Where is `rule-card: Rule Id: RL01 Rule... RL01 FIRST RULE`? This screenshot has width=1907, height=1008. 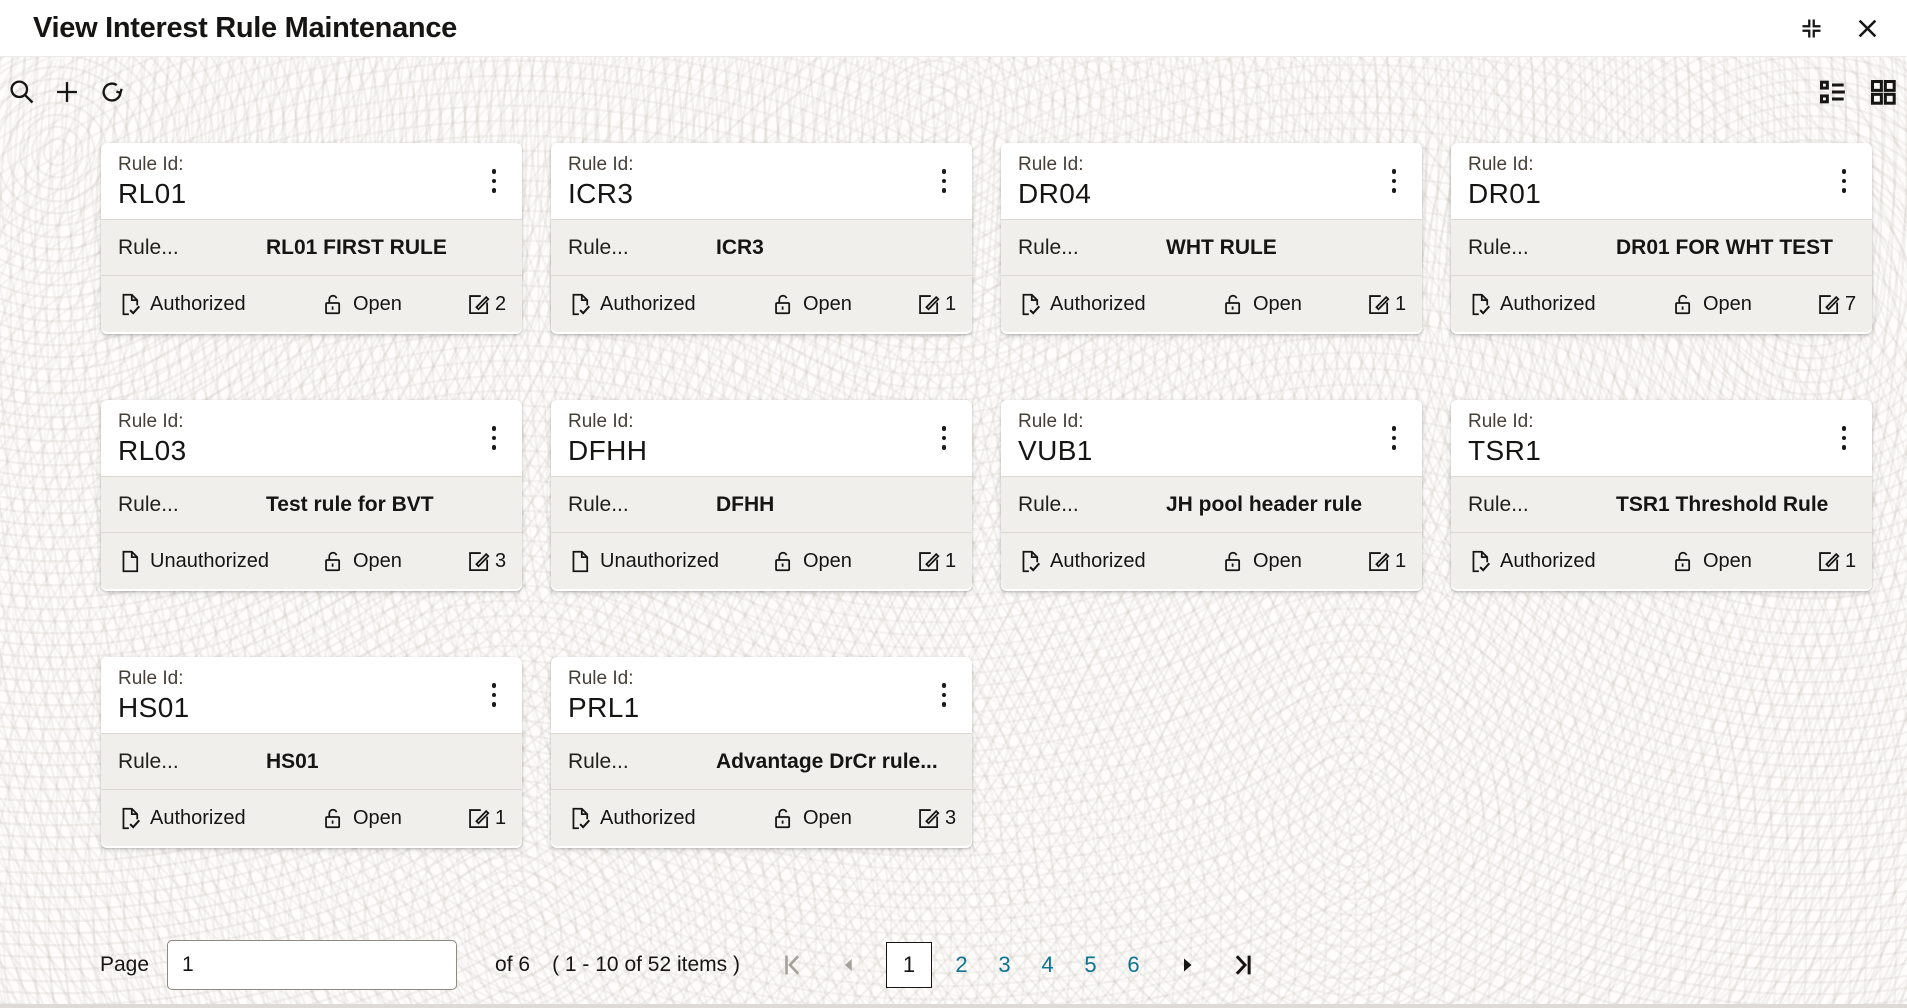
rule-card: Rule Id: RL01 Rule... RL01 FIRST RULE is located at coordinates (311, 238).